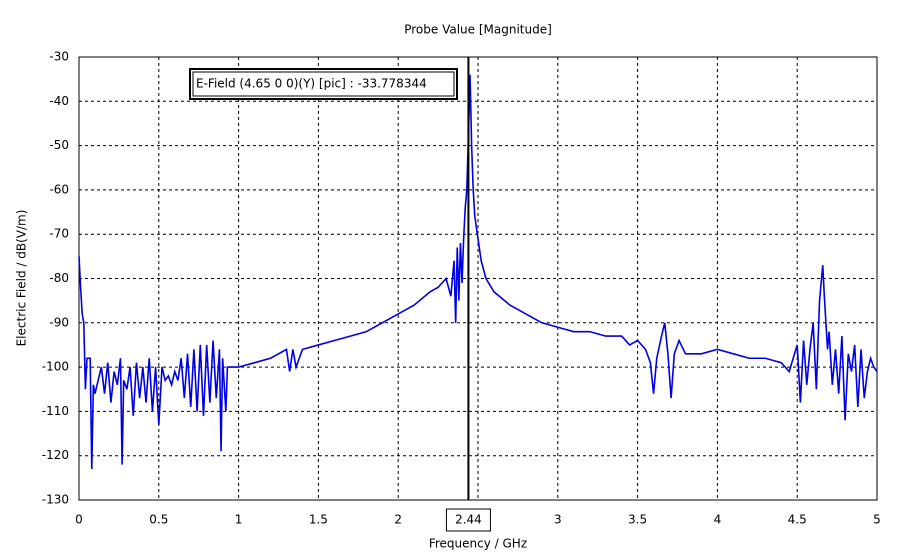  Describe the element at coordinates (797, 520) in the screenshot. I see `x-tick-label: 4.5` at that location.